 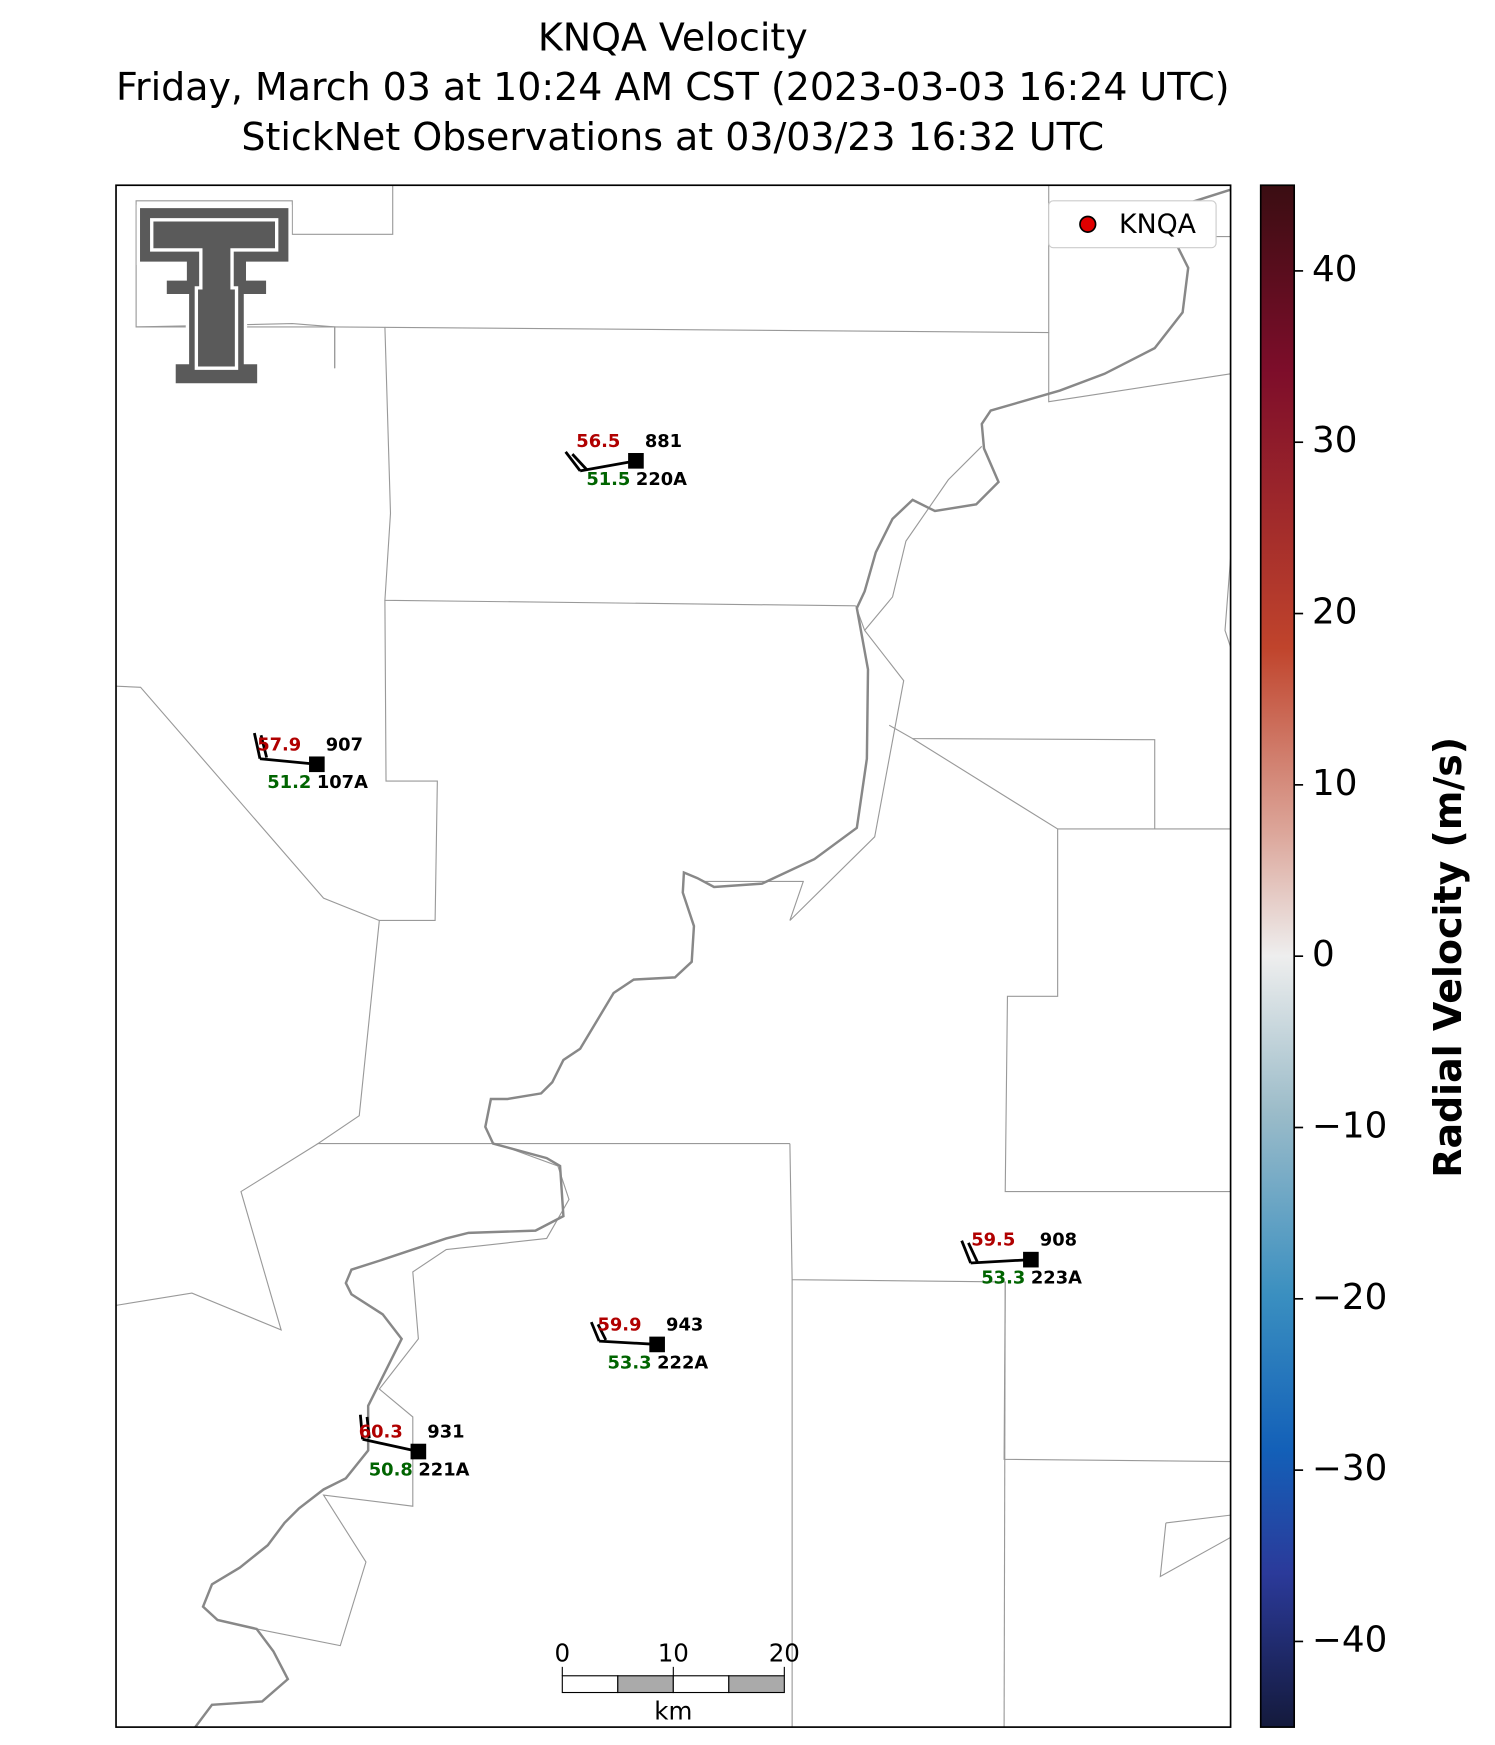 I want to click on scale-label: 0, so click(x=562, y=1653).